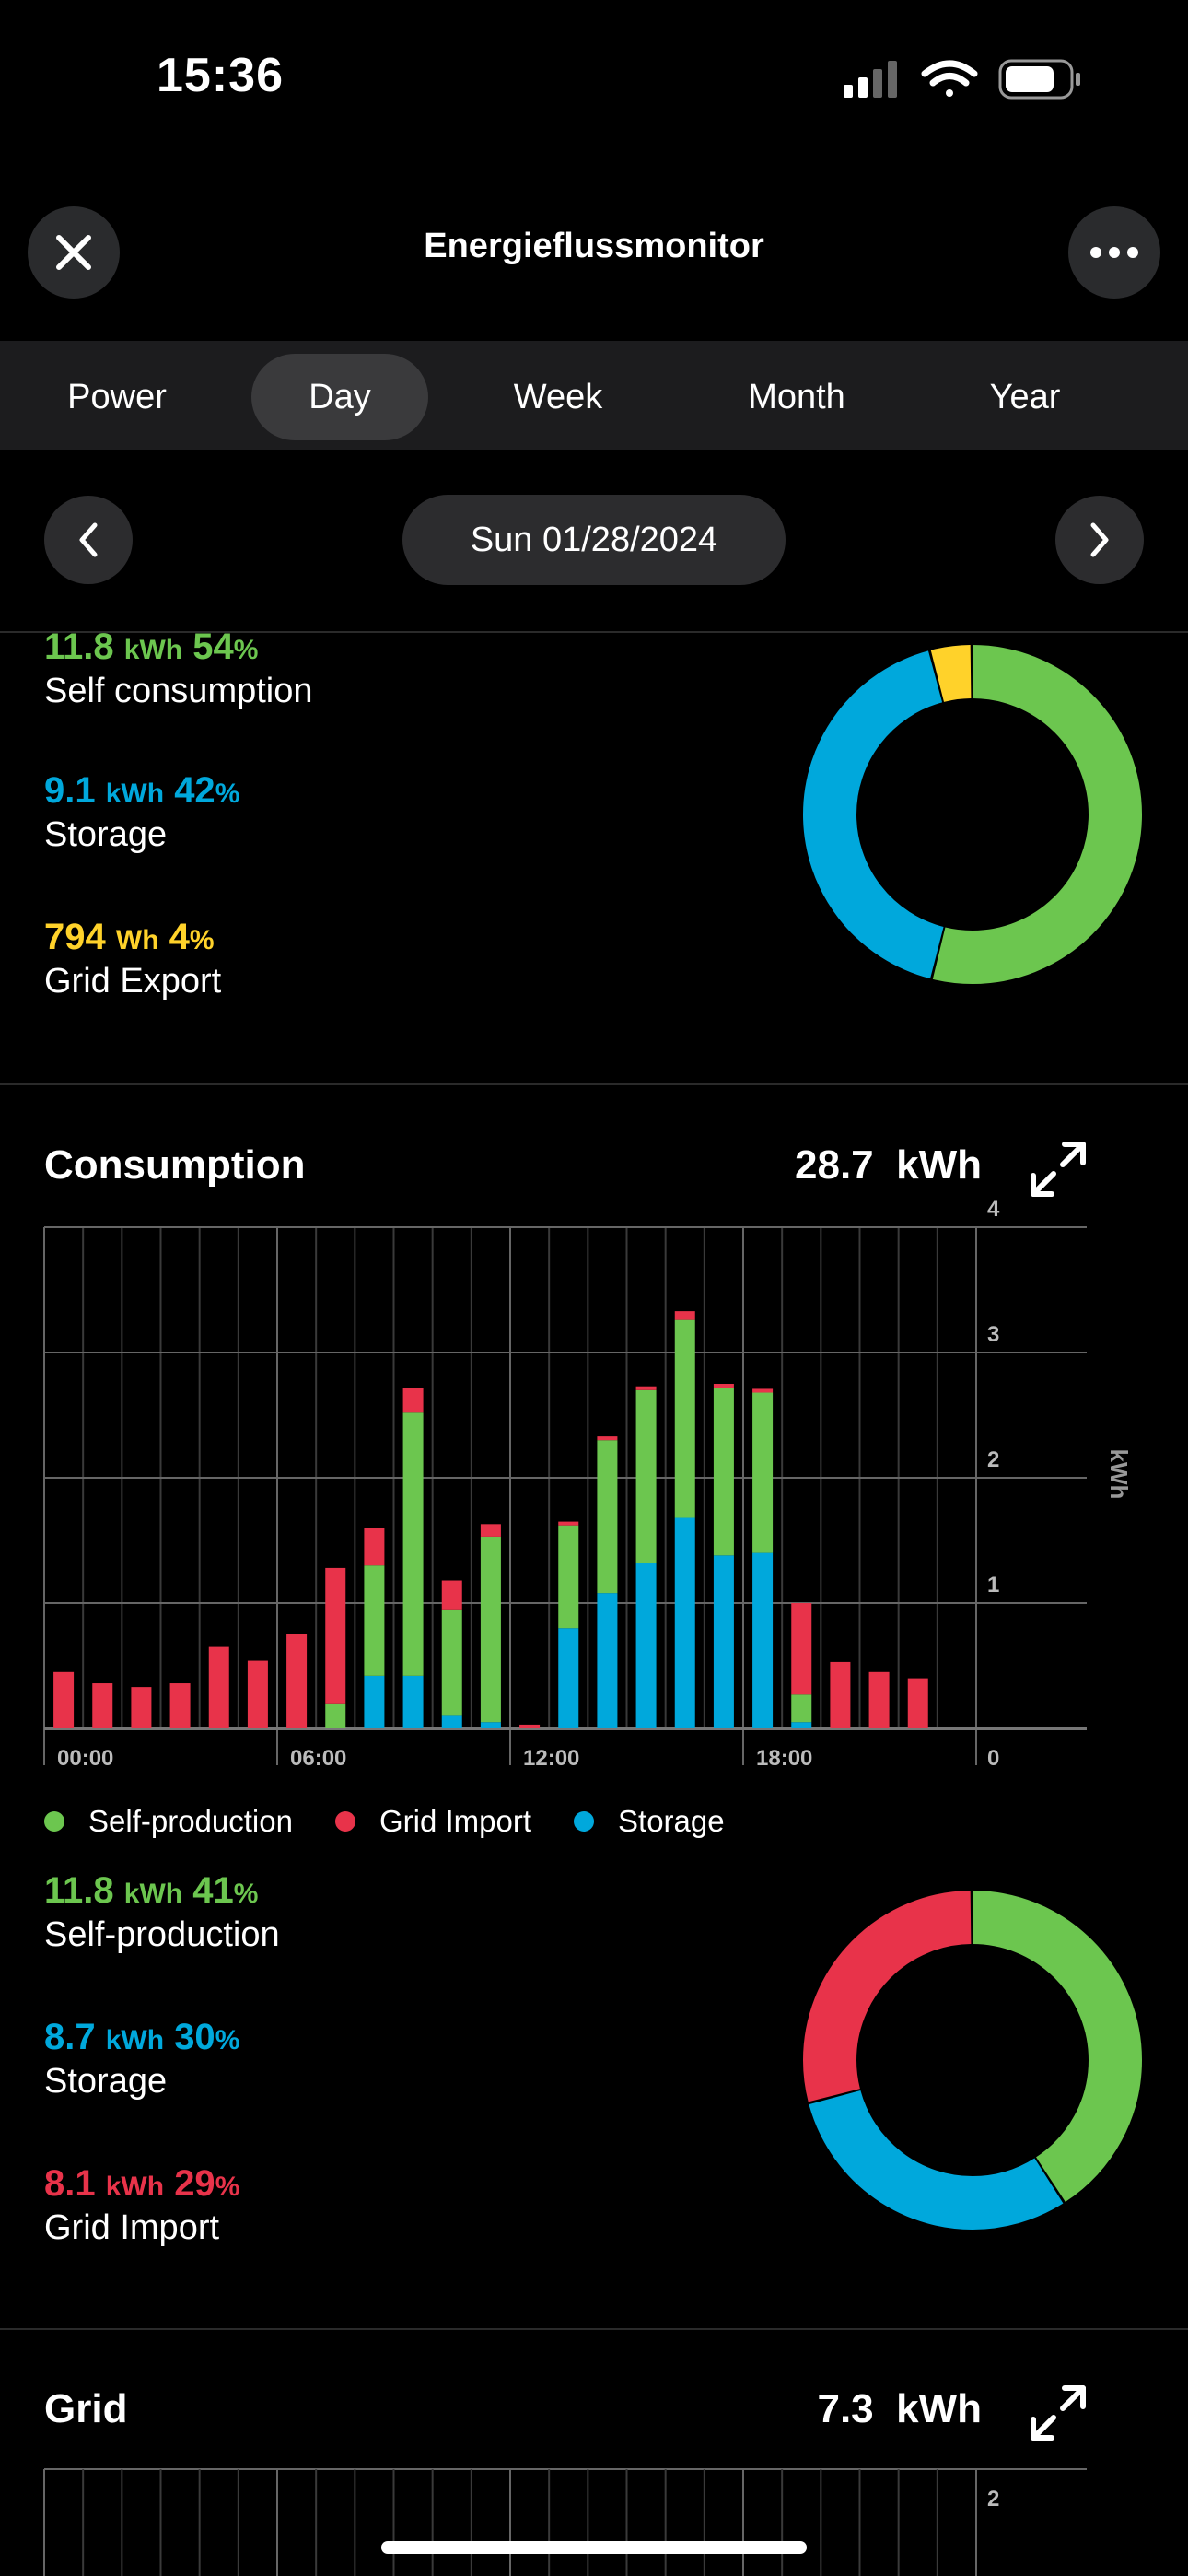 This screenshot has height=2576, width=1188. I want to click on page-title: Energieflussmonitor, so click(594, 246).